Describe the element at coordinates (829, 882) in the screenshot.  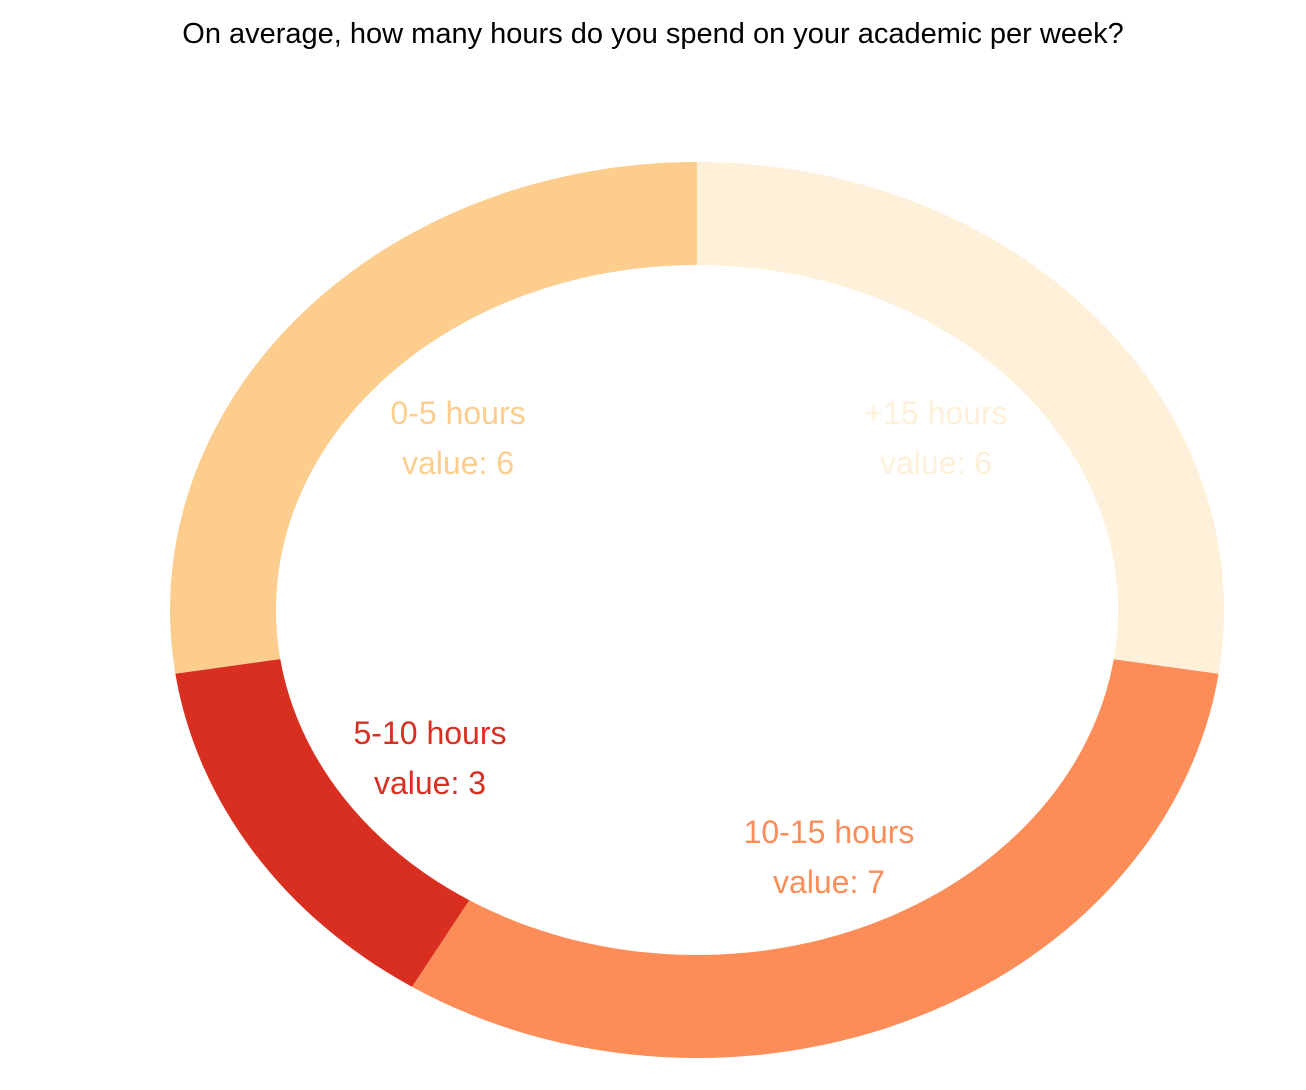
I see `slice-value-label: value: 7` at that location.